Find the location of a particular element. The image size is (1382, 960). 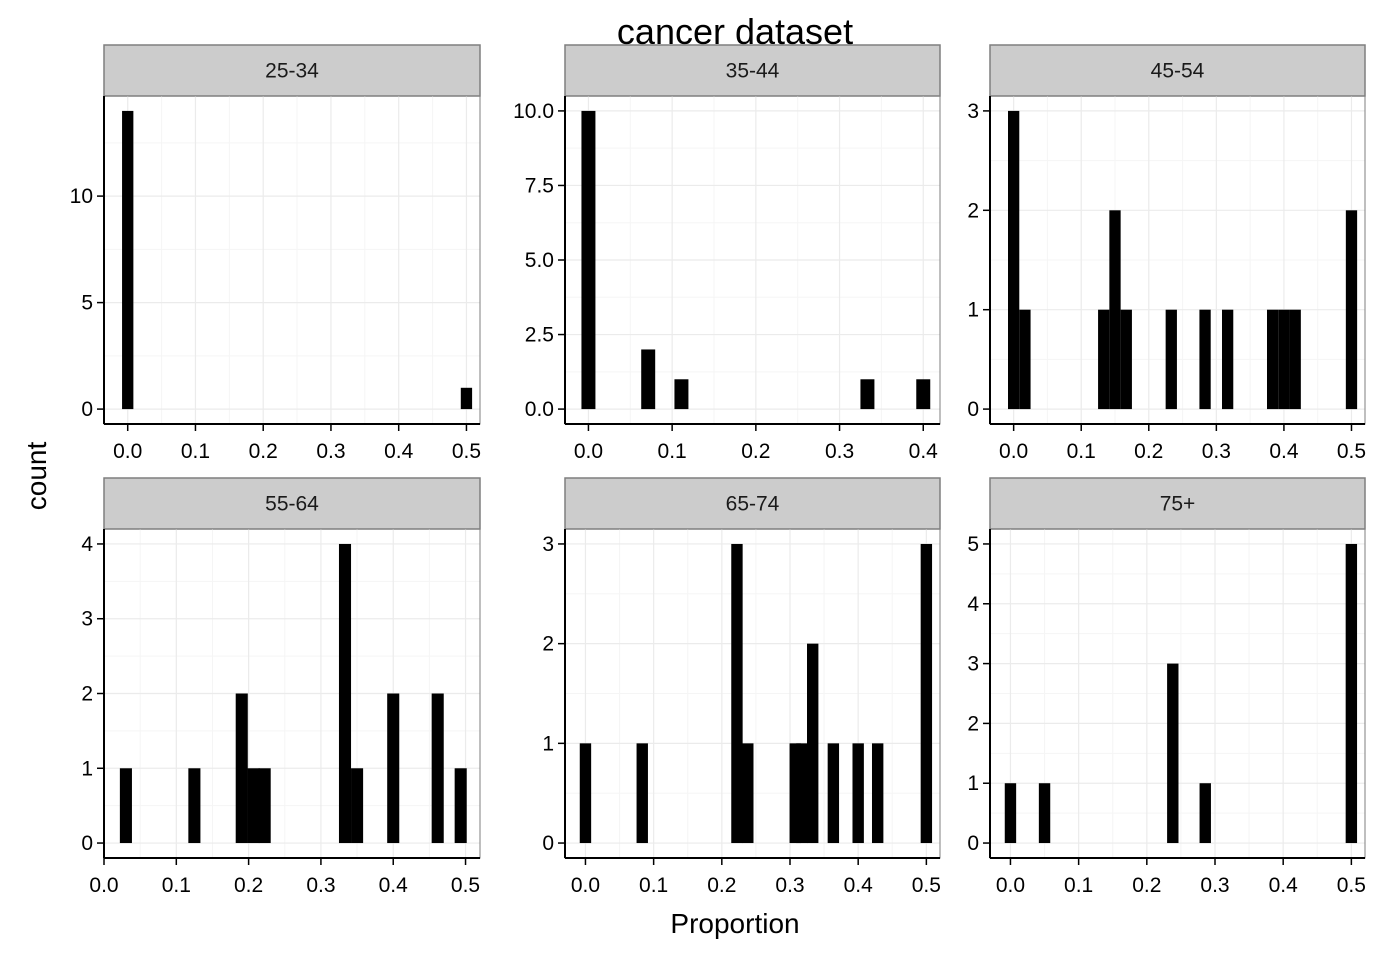

y-tick-label: 7.5 is located at coordinates (539, 185).